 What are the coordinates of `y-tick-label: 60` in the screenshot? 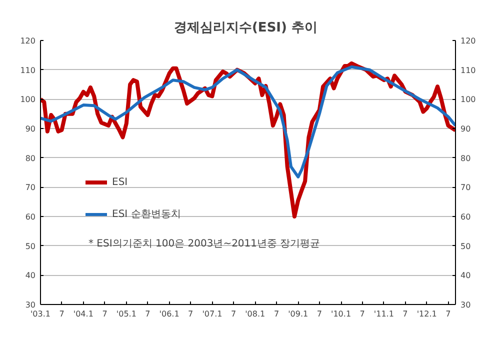 It's located at (30, 217).